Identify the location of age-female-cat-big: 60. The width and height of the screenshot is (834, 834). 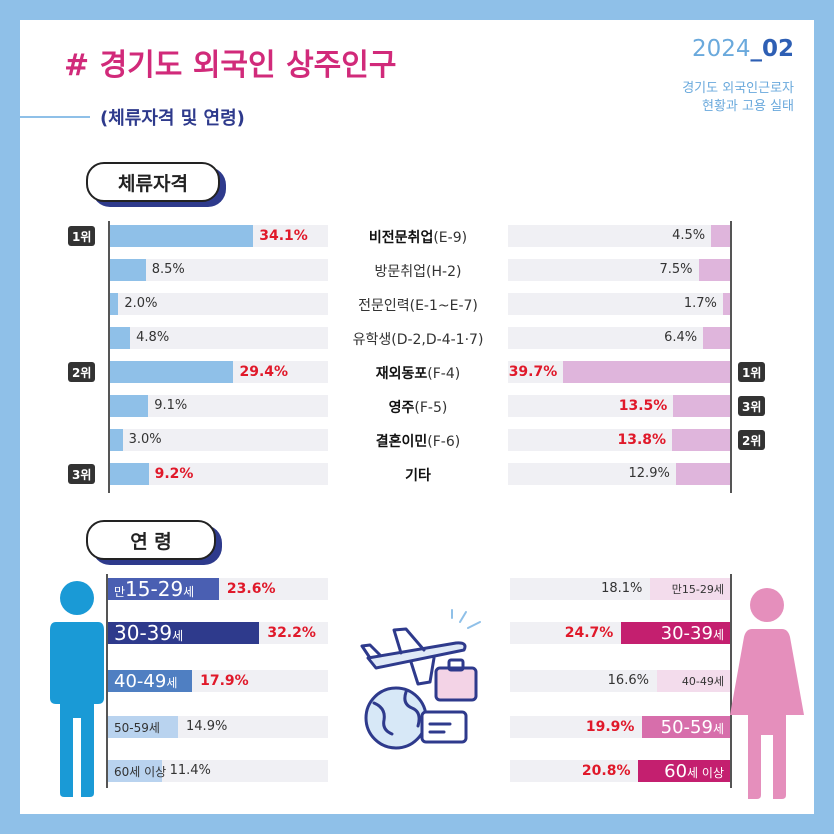
(676, 771).